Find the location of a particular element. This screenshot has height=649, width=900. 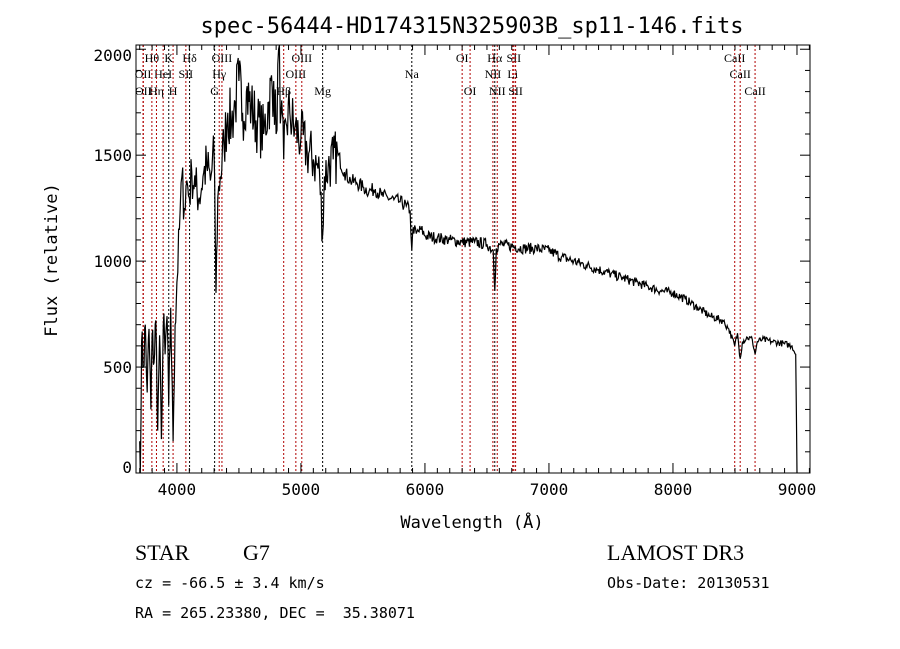

x-tick-label: 9000 is located at coordinates (797, 489).